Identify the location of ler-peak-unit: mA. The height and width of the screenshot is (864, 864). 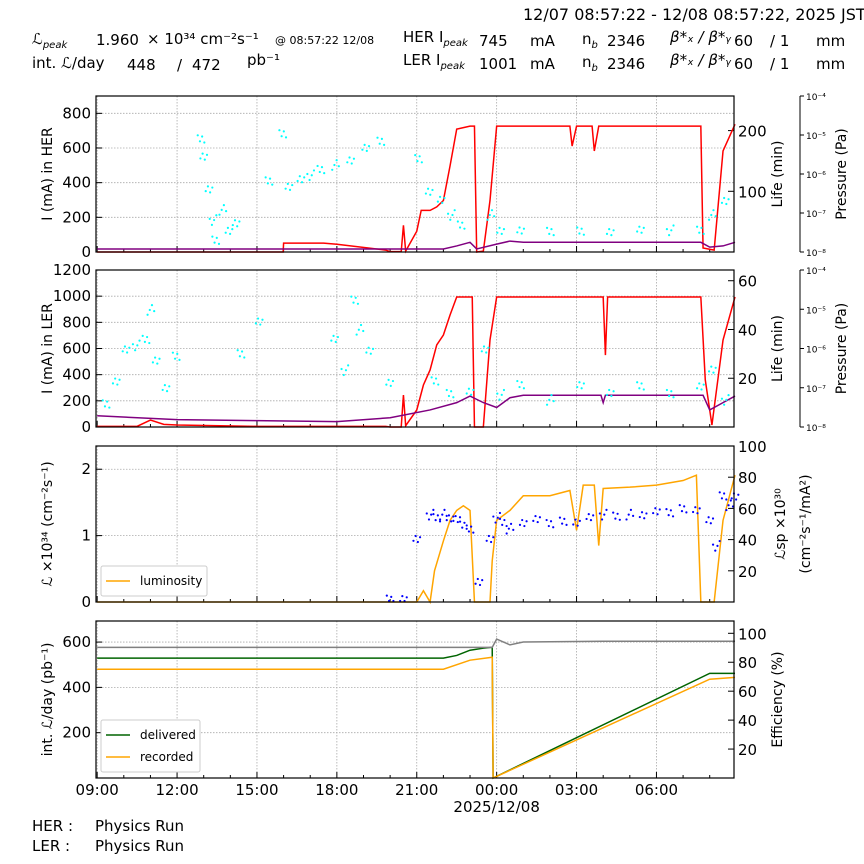
(542, 64).